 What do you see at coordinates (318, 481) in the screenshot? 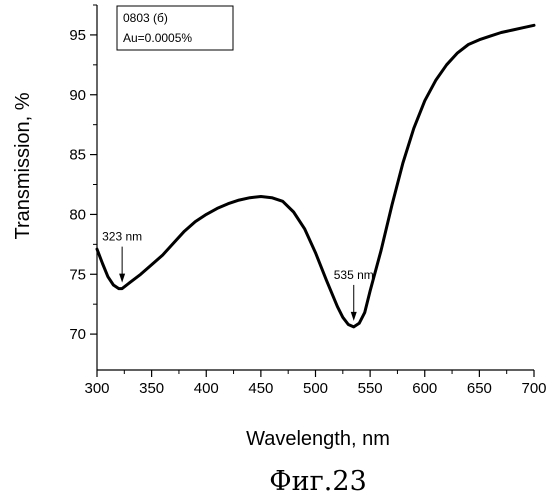
I see `figure-caption: Фиг.23` at bounding box center [318, 481].